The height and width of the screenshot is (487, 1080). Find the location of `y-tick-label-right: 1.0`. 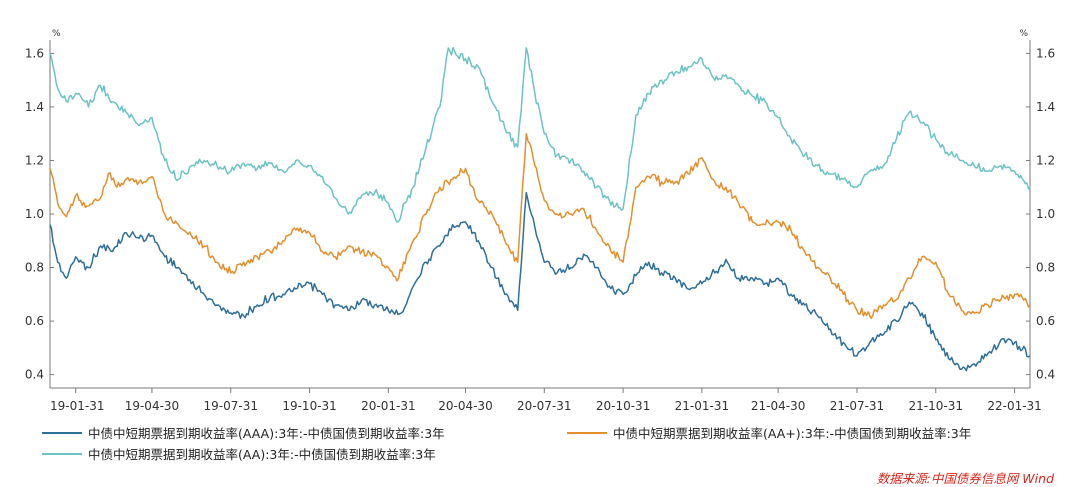

y-tick-label-right: 1.0 is located at coordinates (1045, 214).